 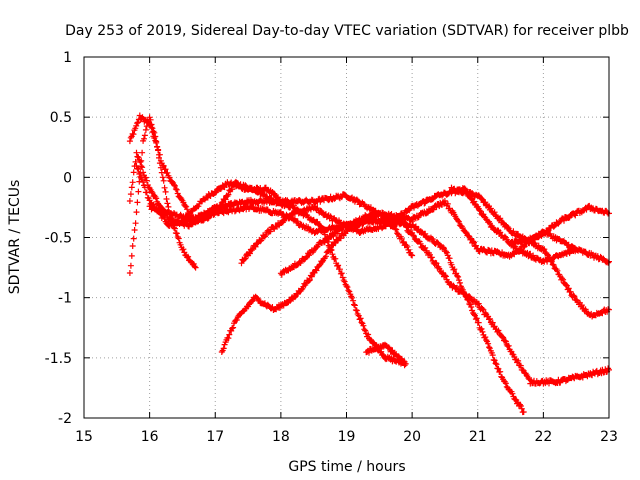 I want to click on y-tick-label: -1.5, so click(x=58, y=359).